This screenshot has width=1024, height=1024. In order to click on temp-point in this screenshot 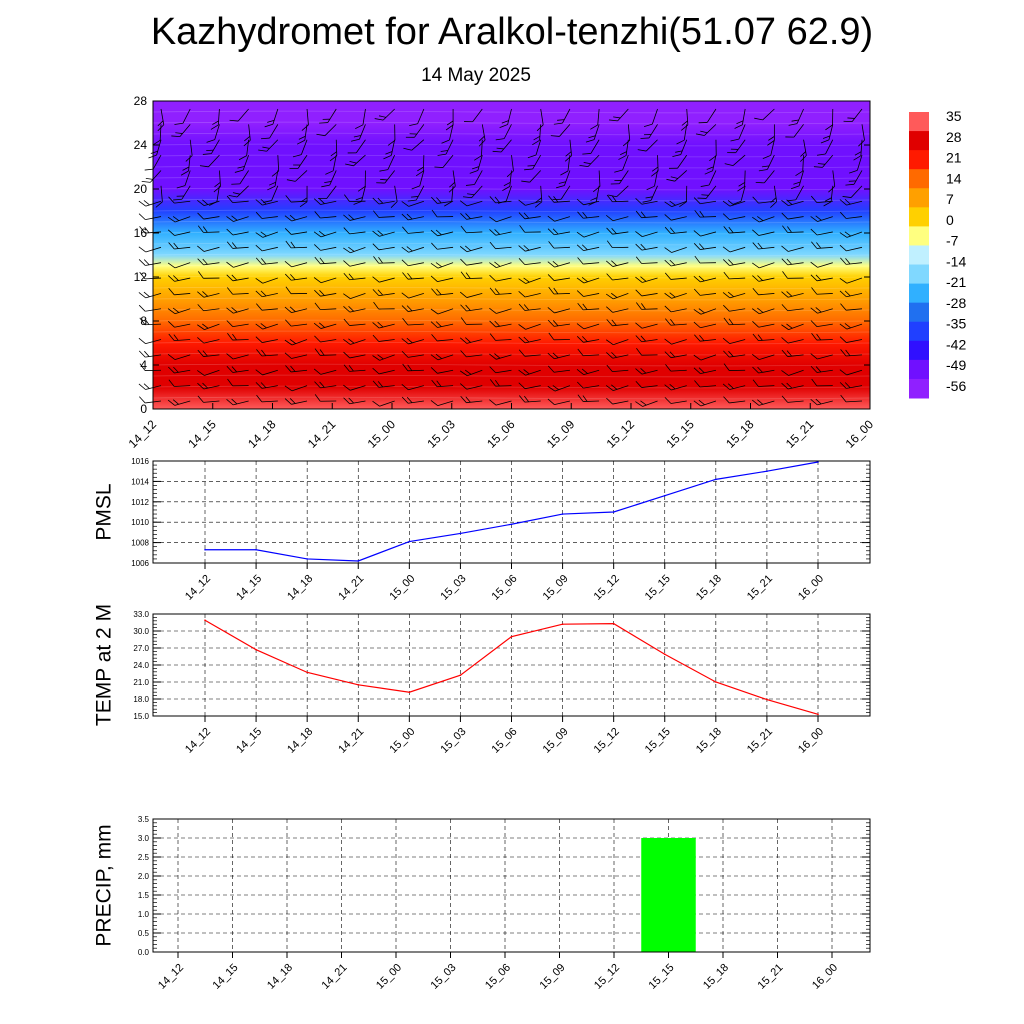, I will do `click(460, 675)`.